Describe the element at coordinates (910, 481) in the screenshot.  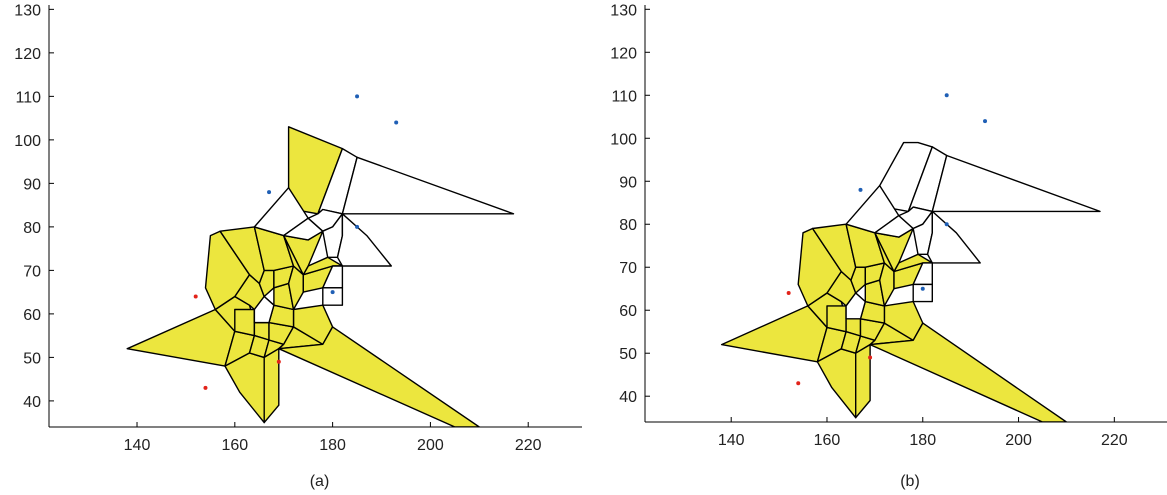
I see `panel-label: (b)` at that location.